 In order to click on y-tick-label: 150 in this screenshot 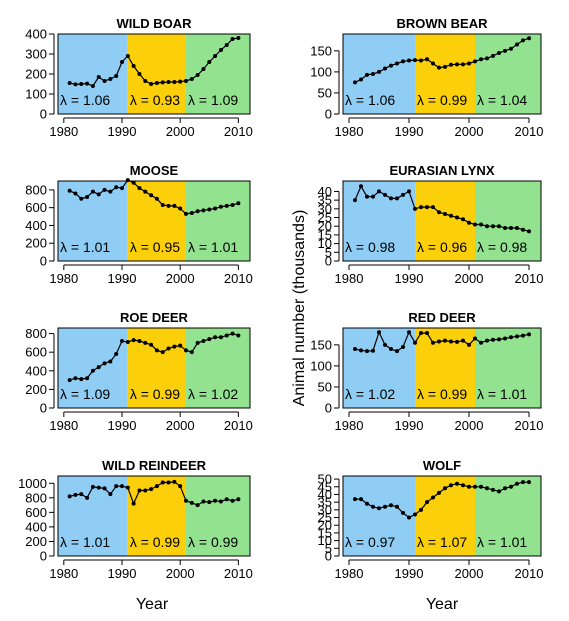, I will do `click(321, 50)`.